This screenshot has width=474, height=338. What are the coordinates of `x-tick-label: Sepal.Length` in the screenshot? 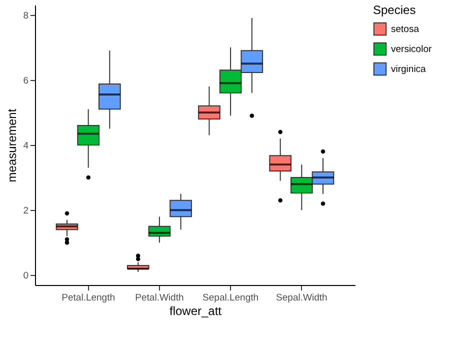 It's located at (230, 298).